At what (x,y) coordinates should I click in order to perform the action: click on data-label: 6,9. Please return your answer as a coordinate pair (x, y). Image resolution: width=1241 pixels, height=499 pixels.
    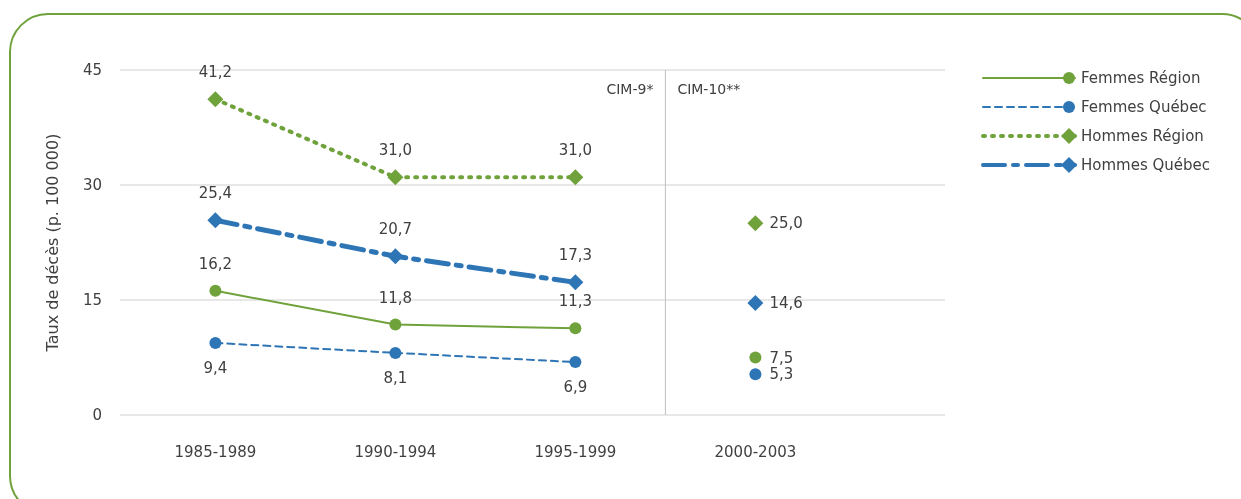
    Looking at the image, I should click on (575, 387).